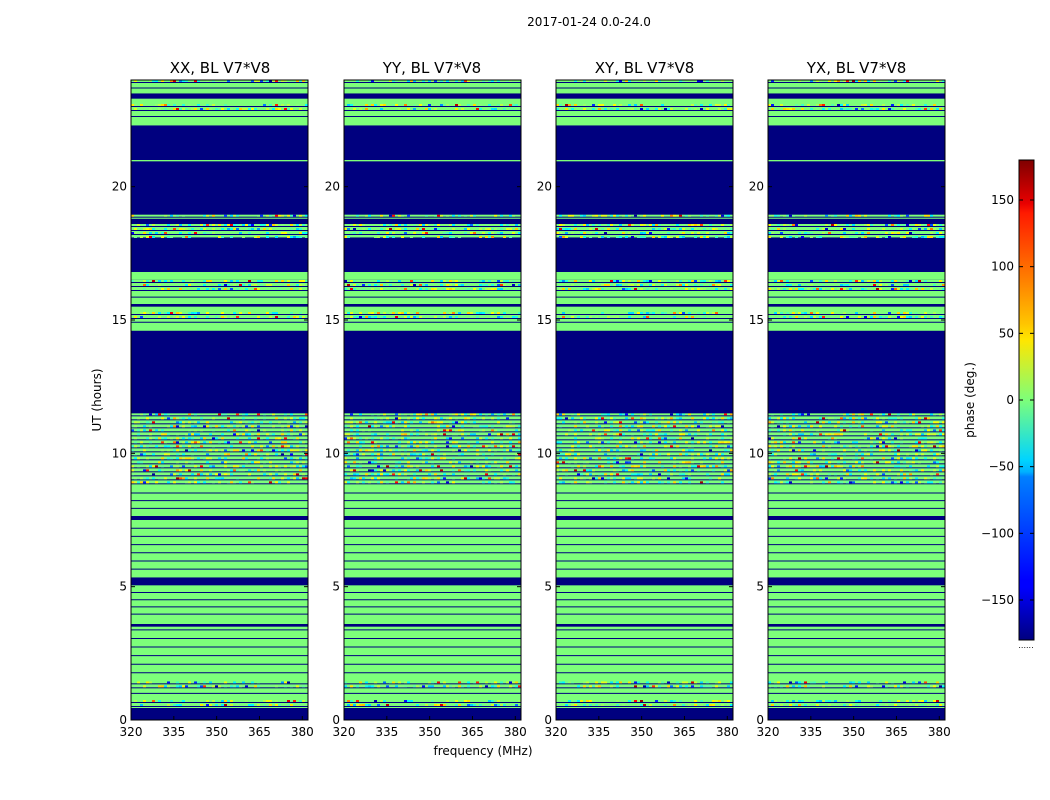 This screenshot has width=1050, height=800. What do you see at coordinates (131, 732) in the screenshot?
I see `x-tick-label: 320` at bounding box center [131, 732].